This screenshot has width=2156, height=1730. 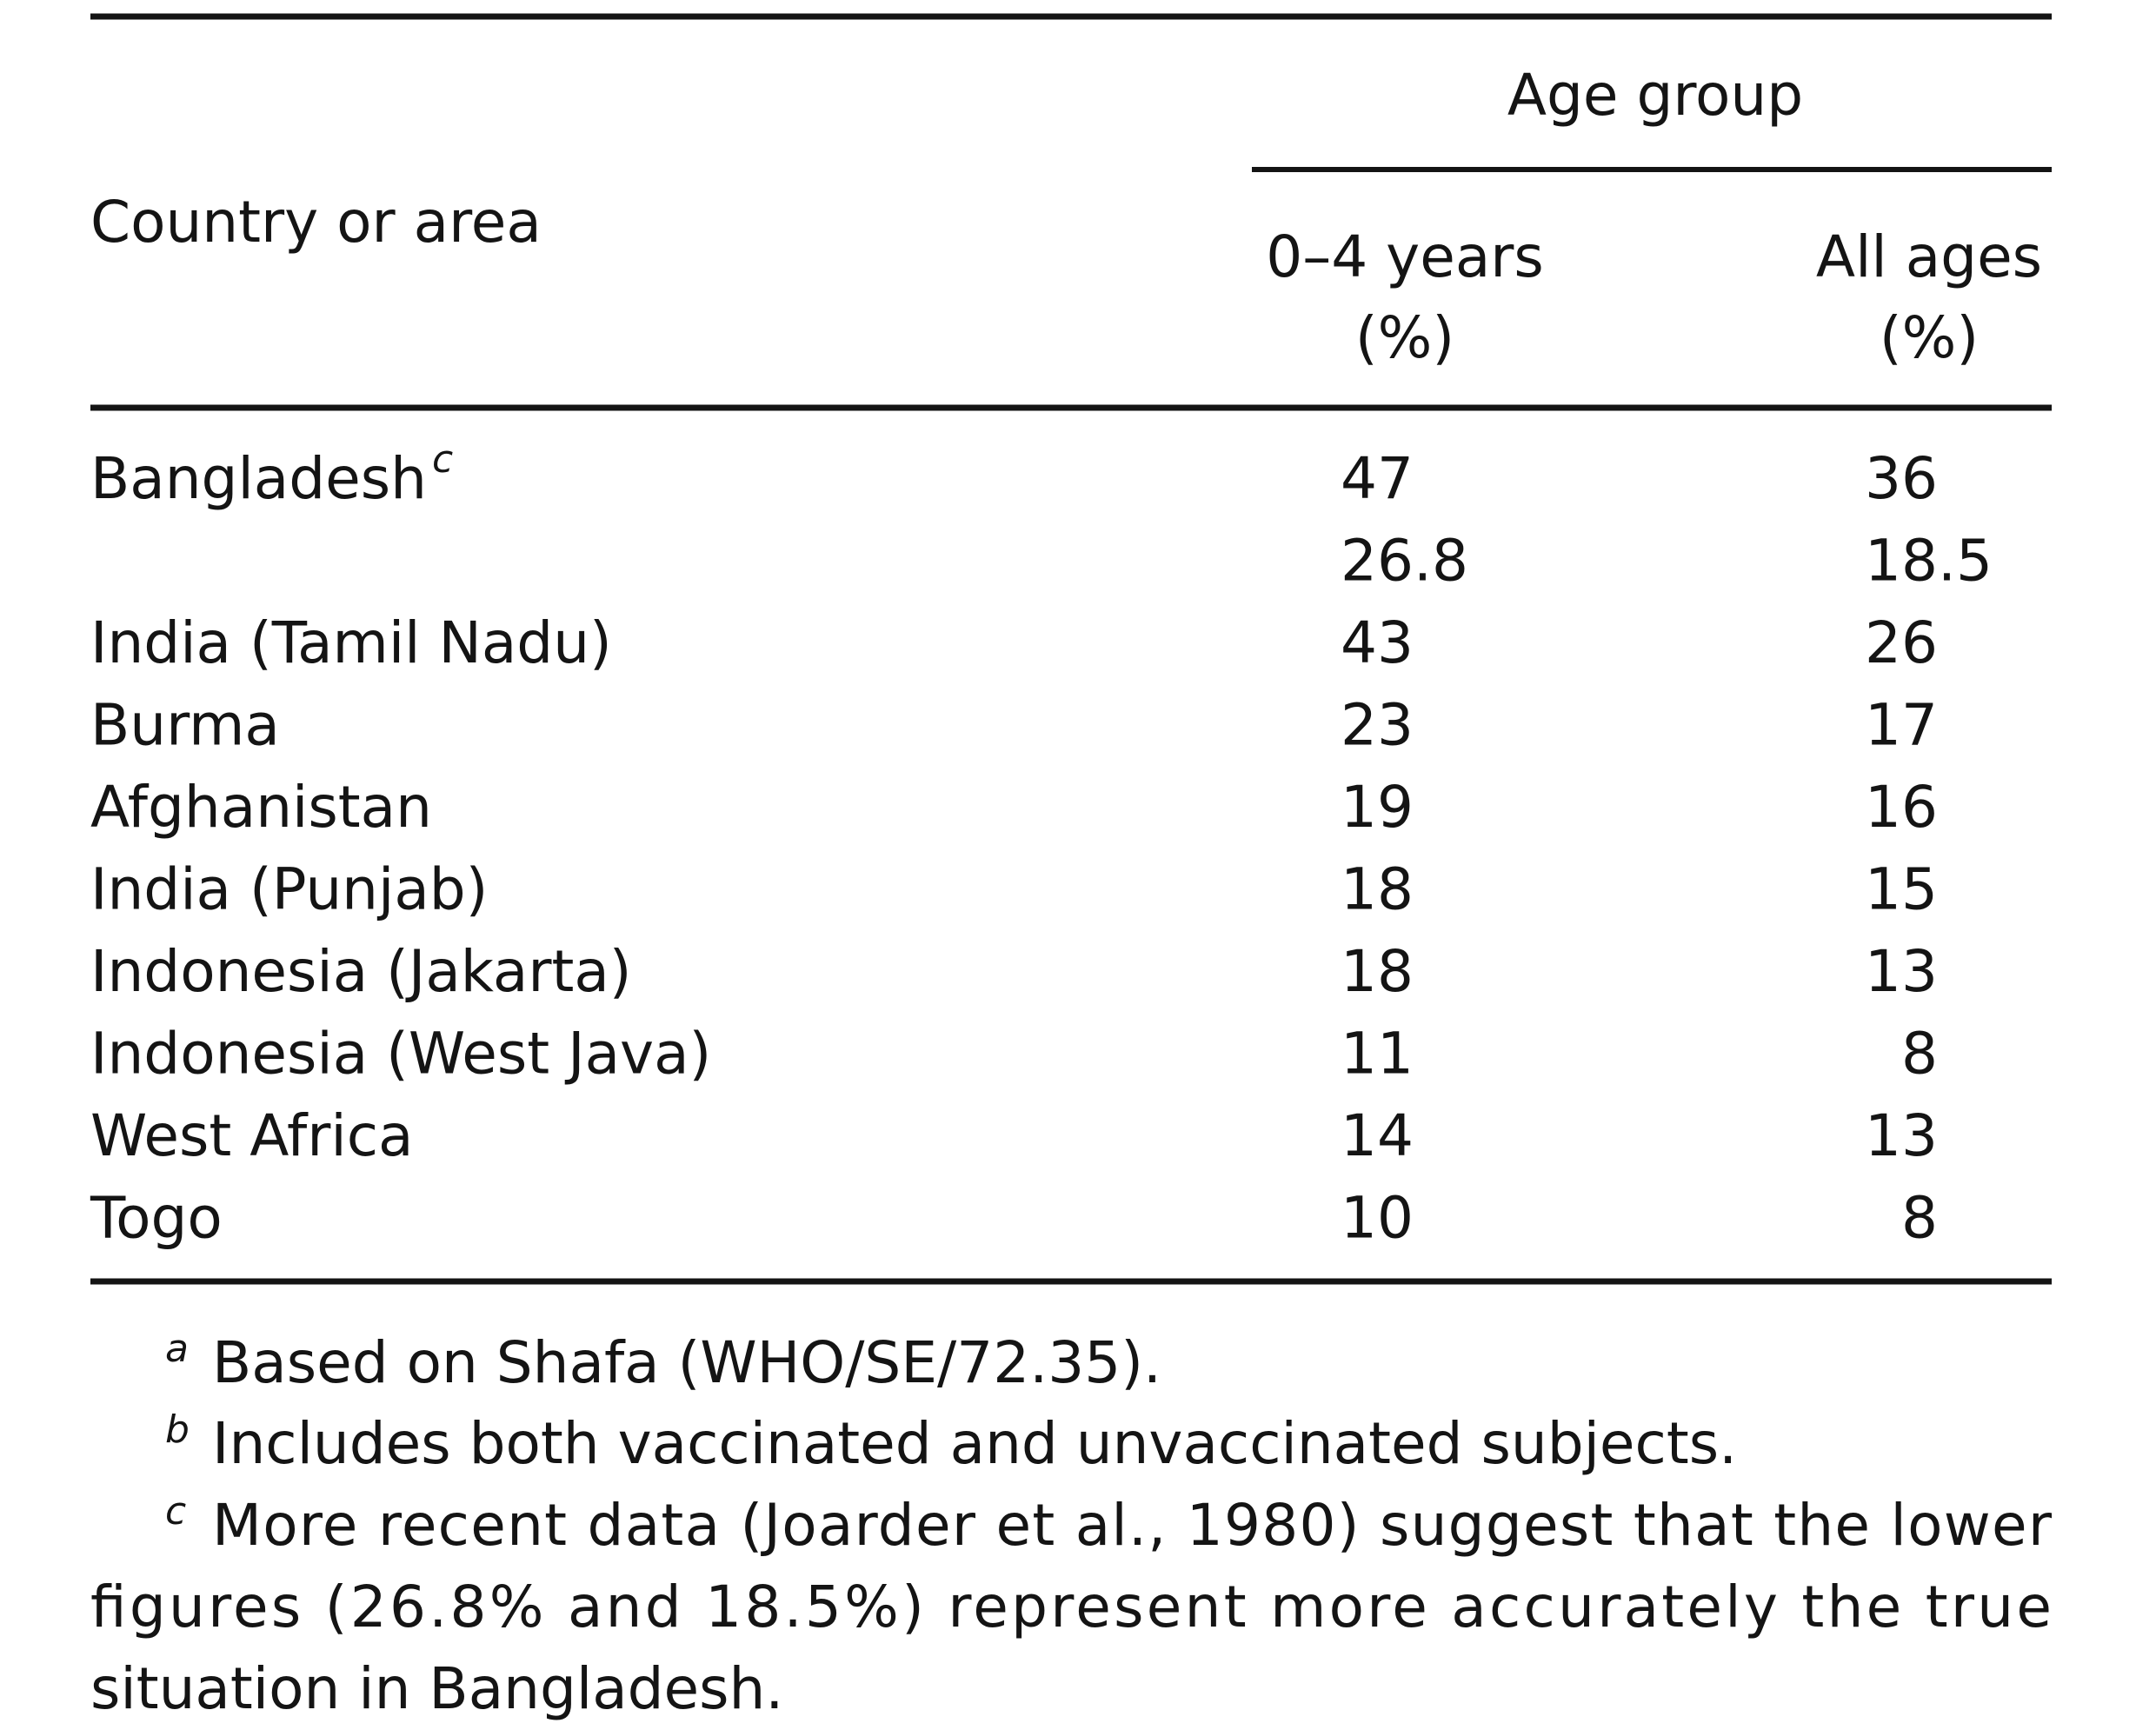 I want to click on cell-value: 36, so click(x=1902, y=478).